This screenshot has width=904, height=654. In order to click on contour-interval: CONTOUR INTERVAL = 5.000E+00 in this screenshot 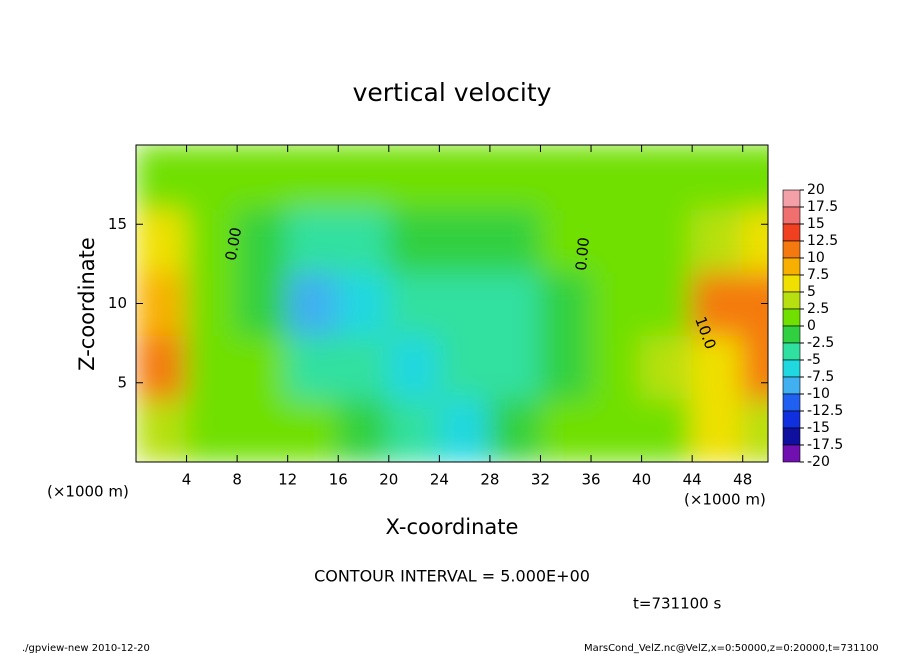, I will do `click(452, 576)`.